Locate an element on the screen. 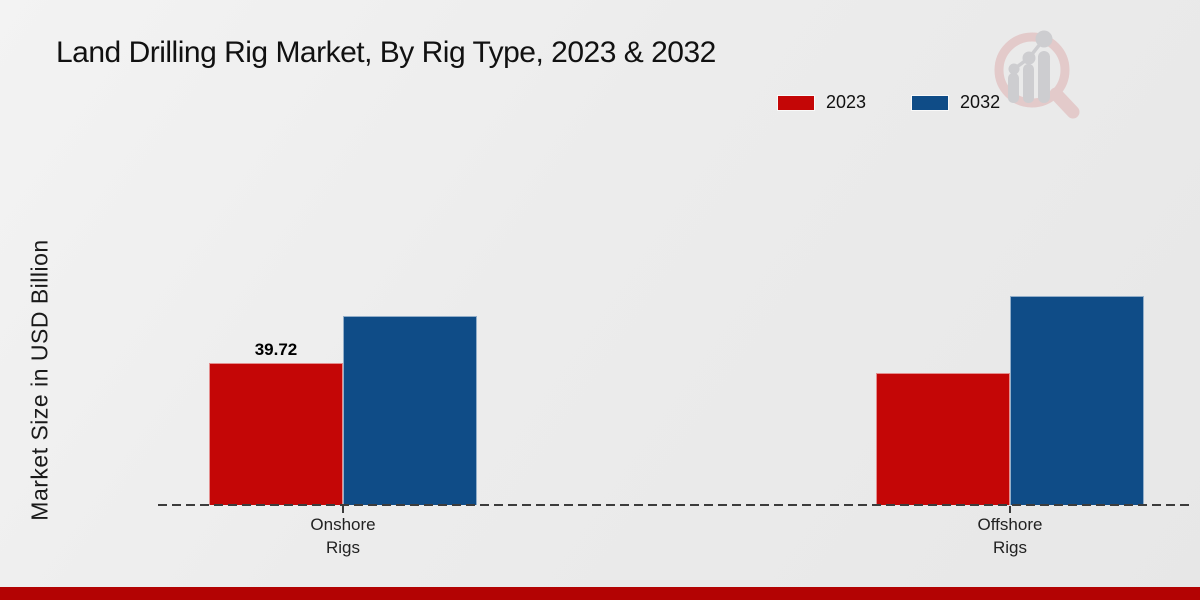 This screenshot has height=600, width=1200. bar-offshore-2023 is located at coordinates (943, 439).